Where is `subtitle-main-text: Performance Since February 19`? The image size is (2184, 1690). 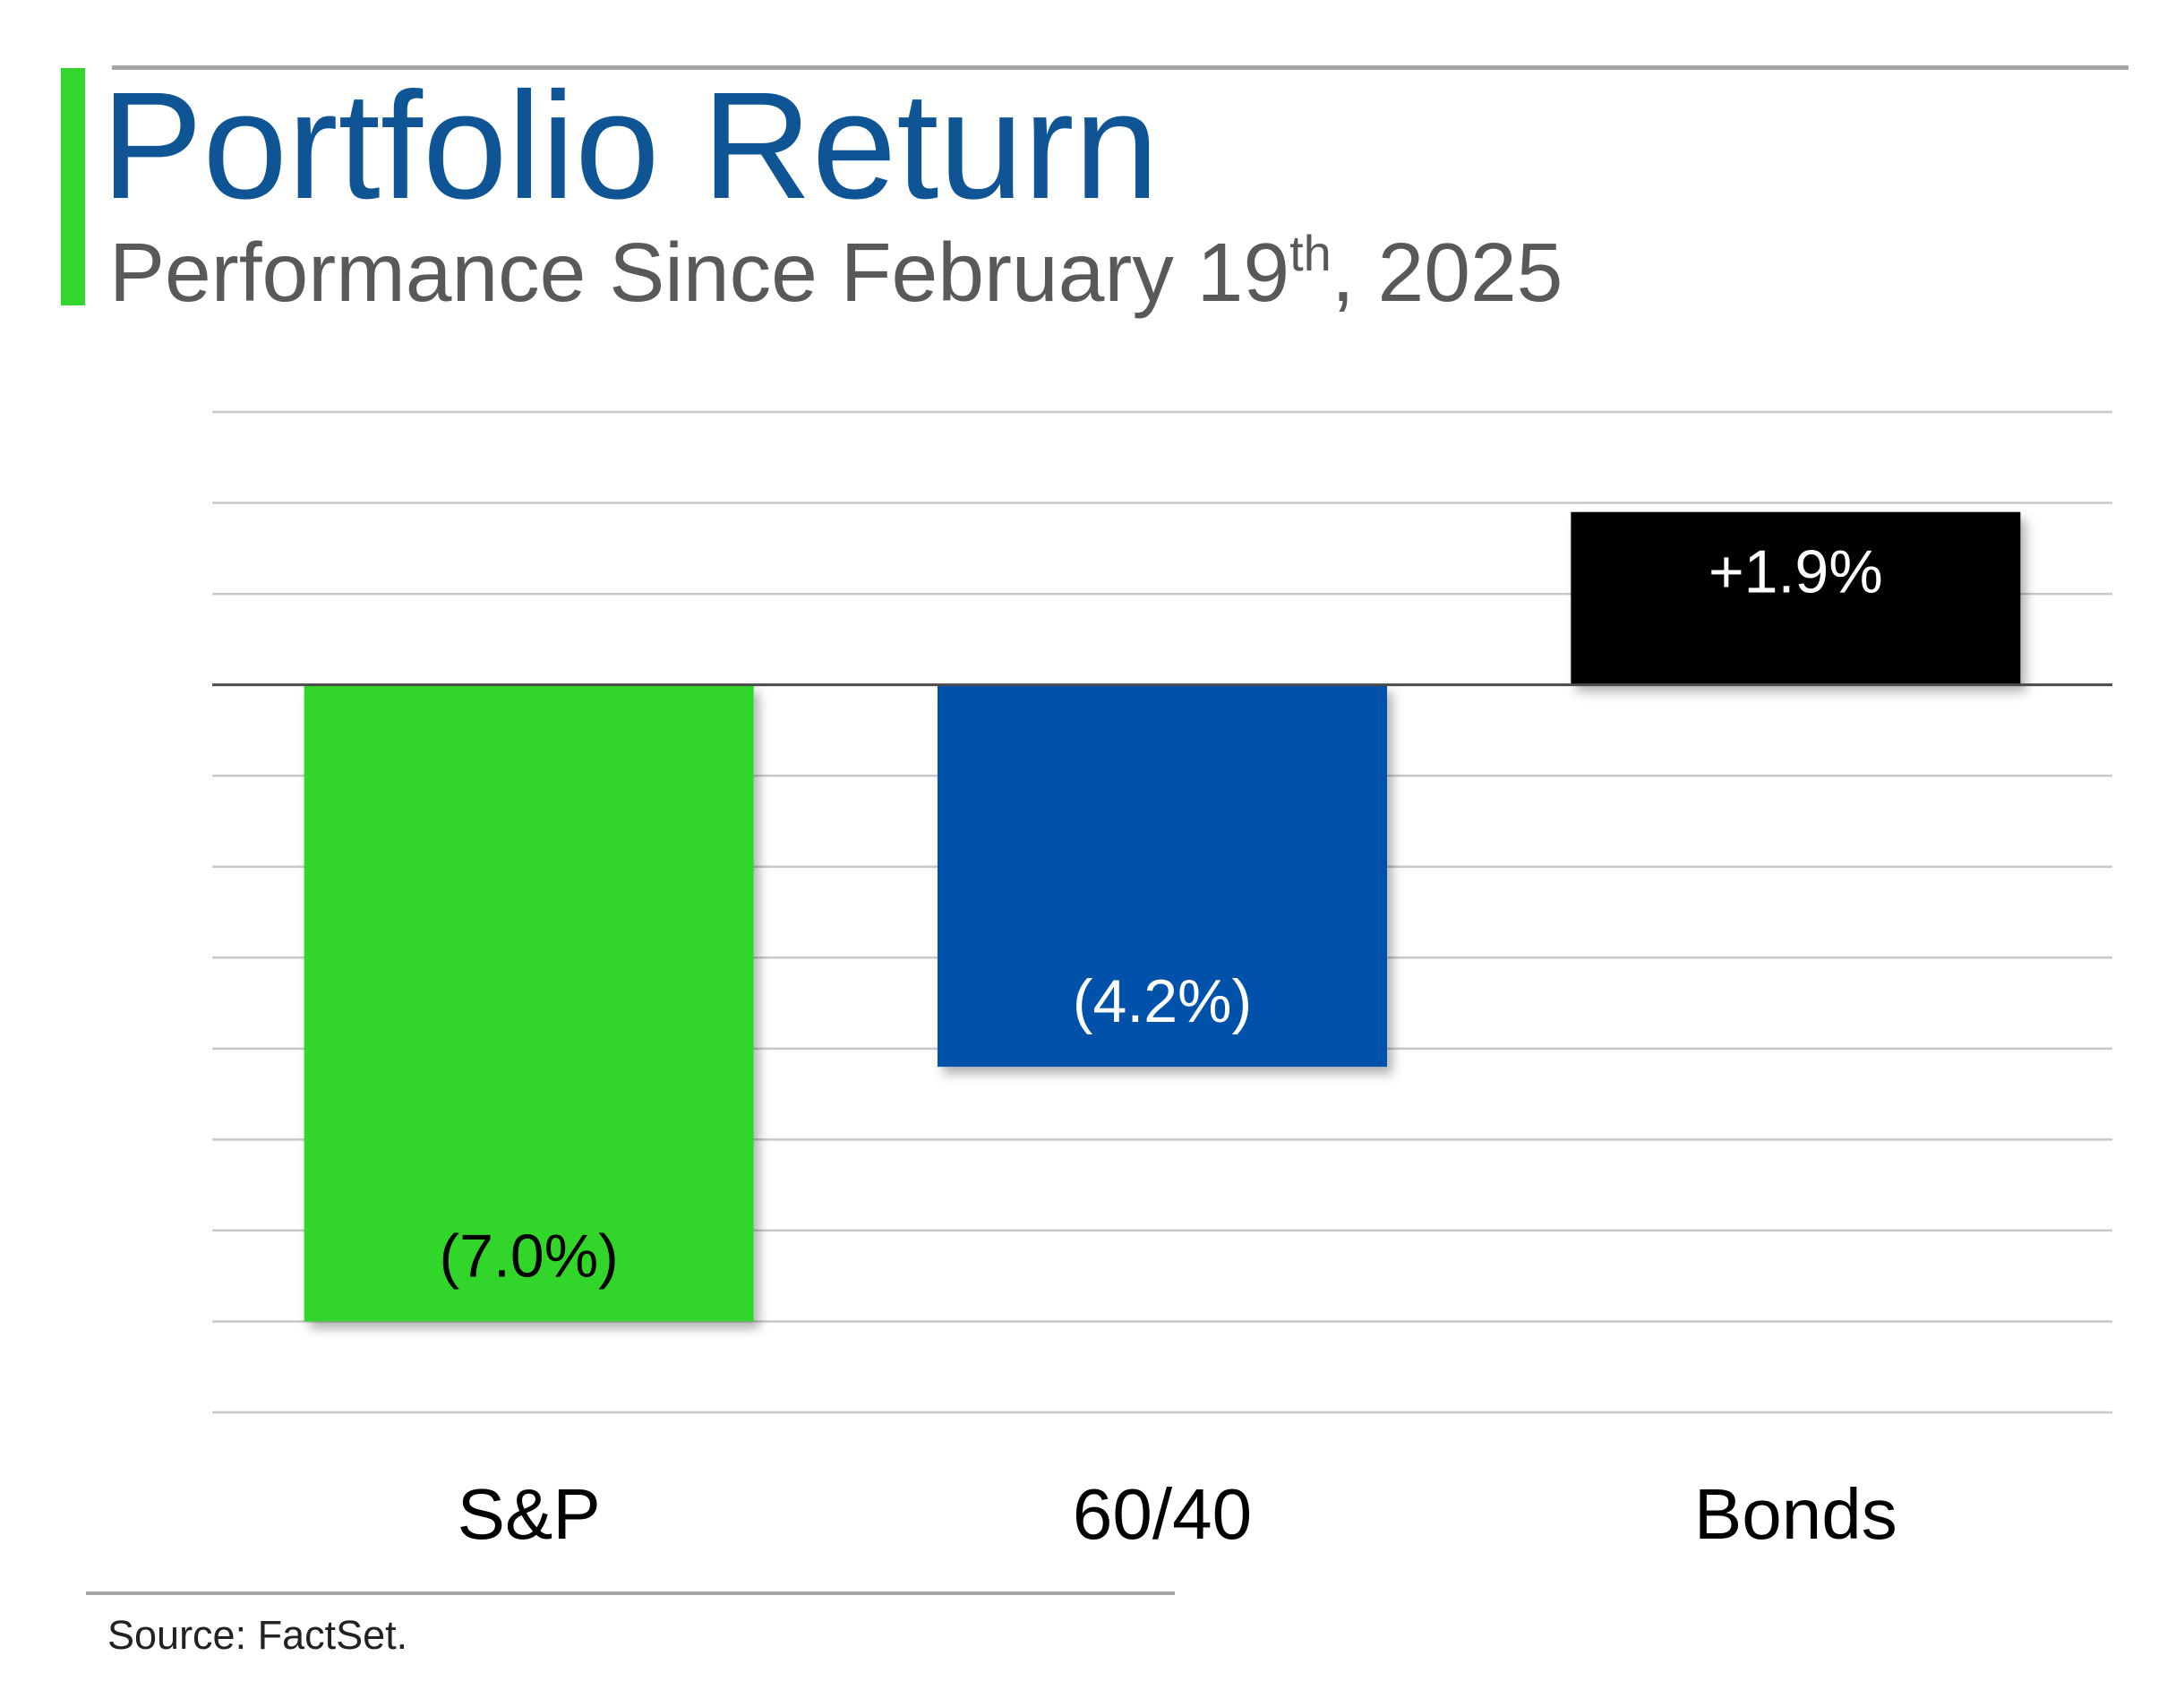
subtitle-main-text: Performance Since February 19 is located at coordinates (699, 272).